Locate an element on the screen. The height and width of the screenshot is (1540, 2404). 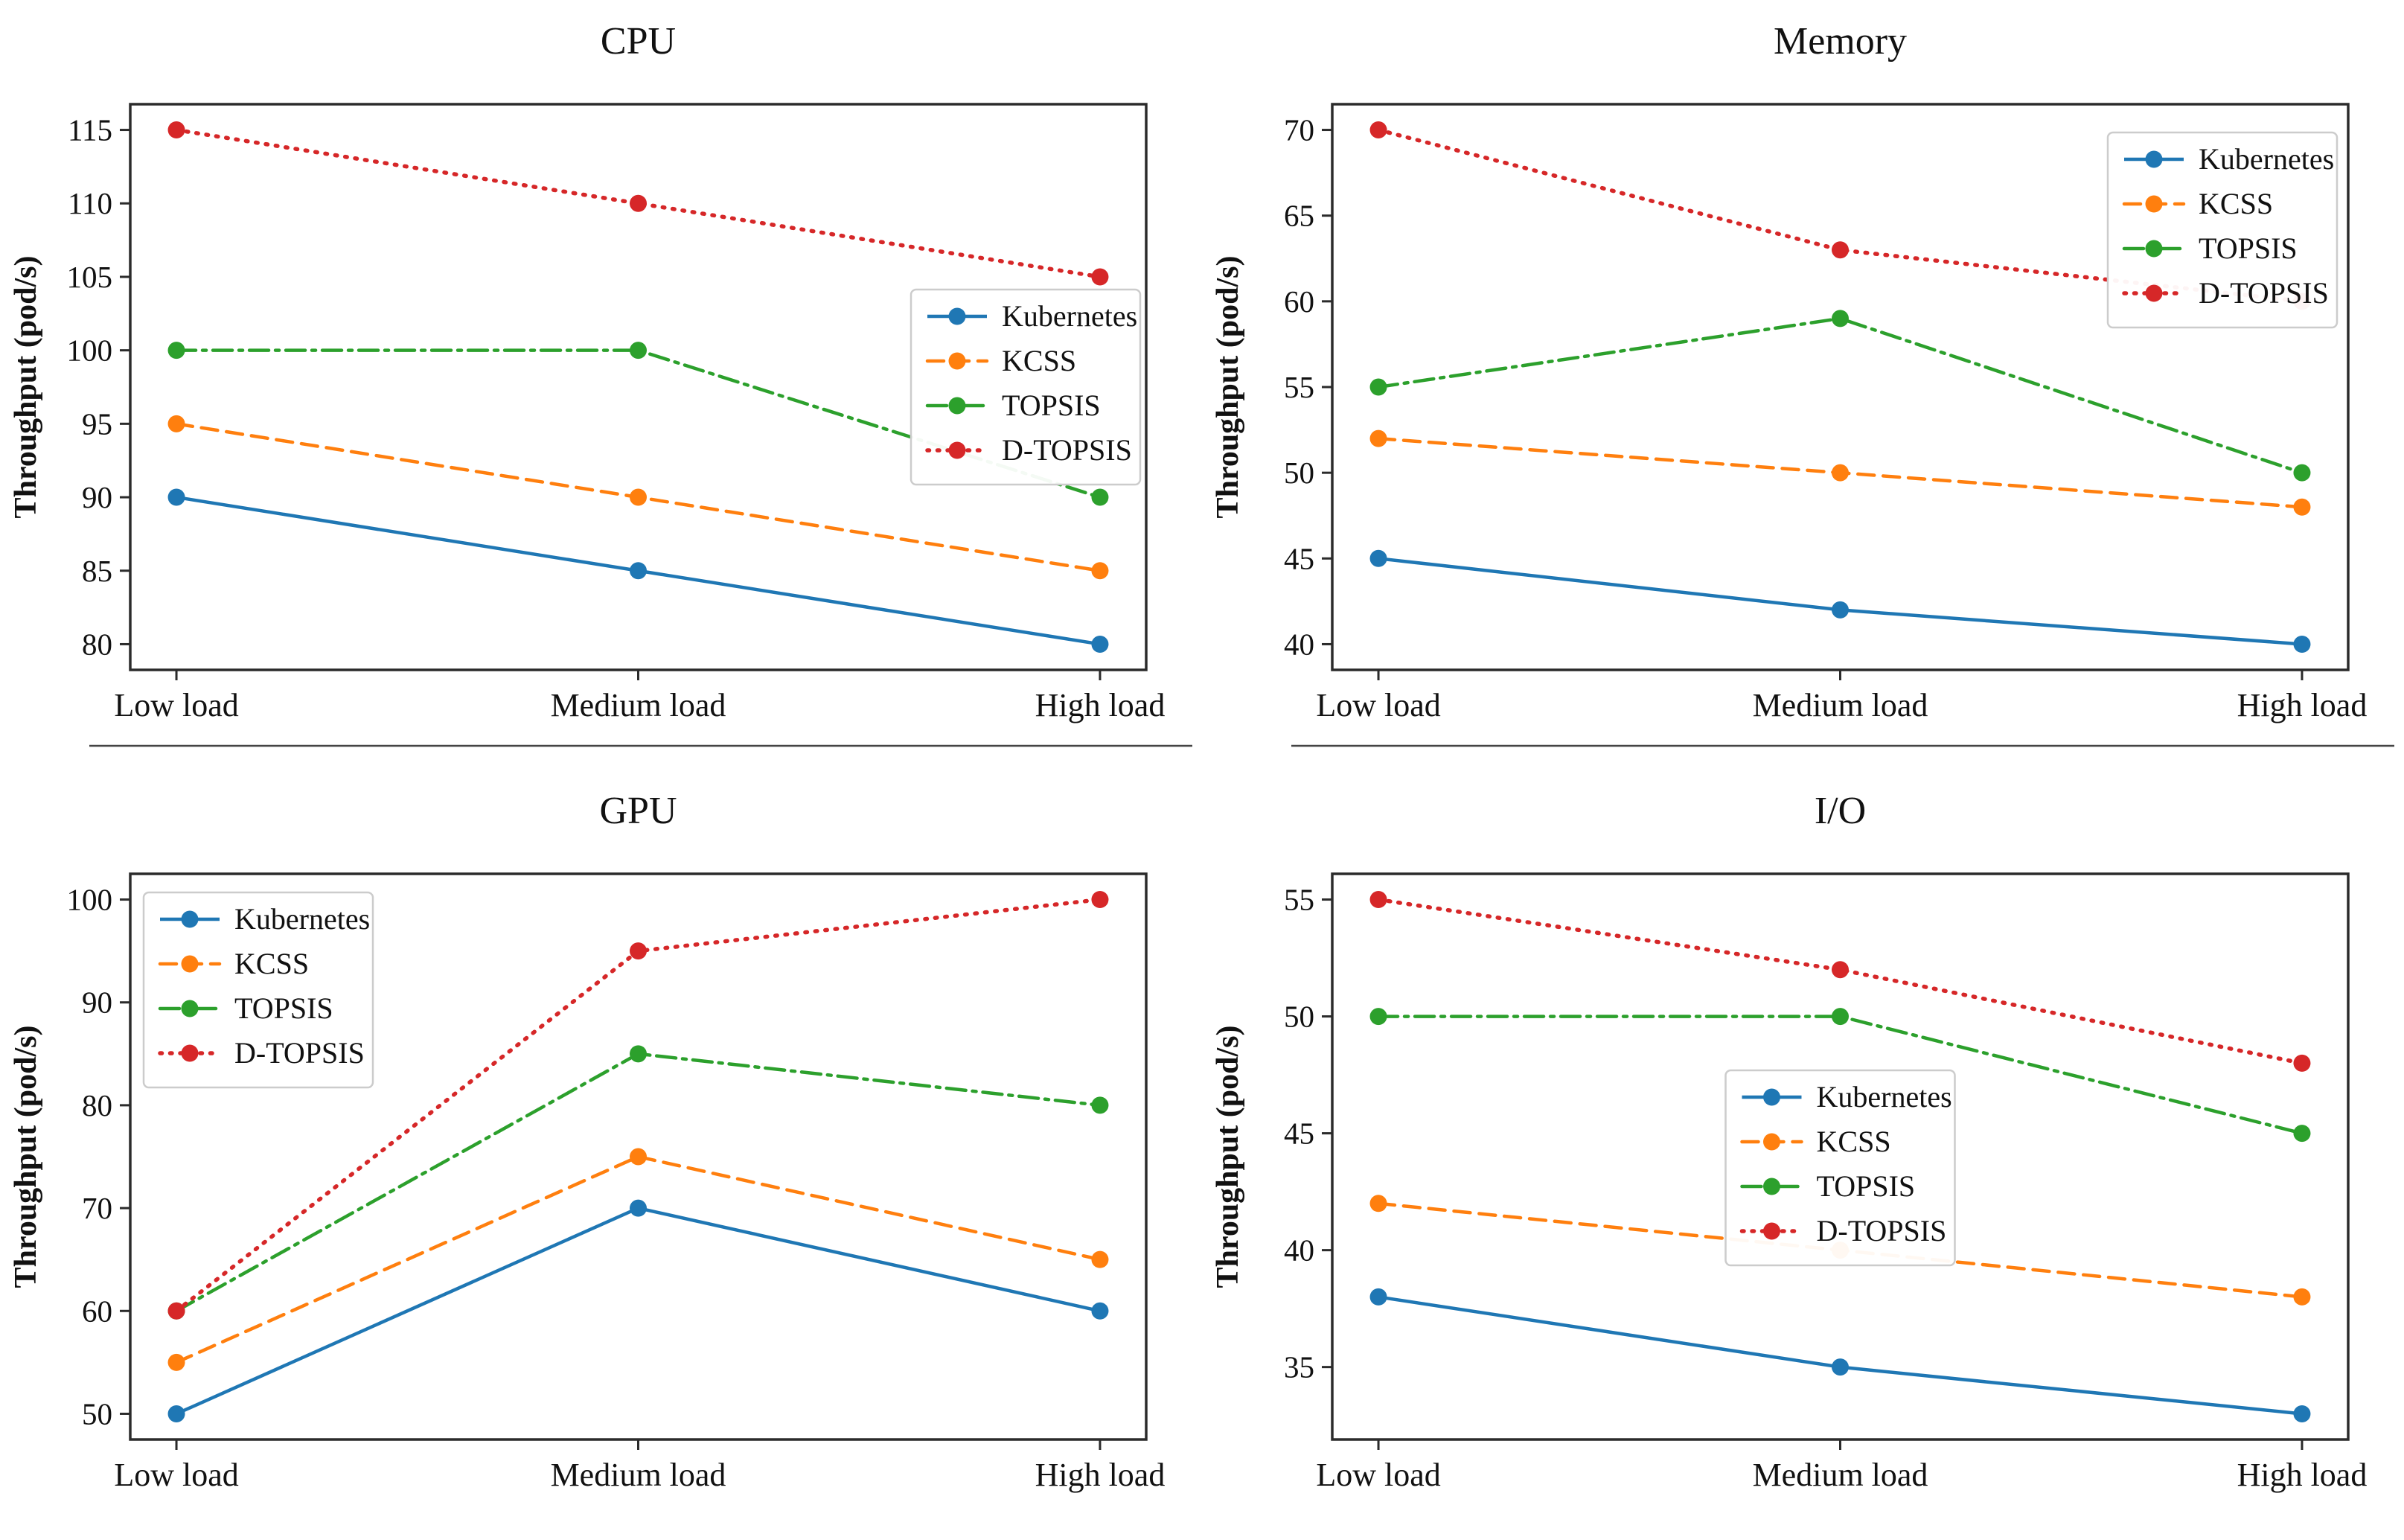
chart-title: I/O is located at coordinates (1840, 811).